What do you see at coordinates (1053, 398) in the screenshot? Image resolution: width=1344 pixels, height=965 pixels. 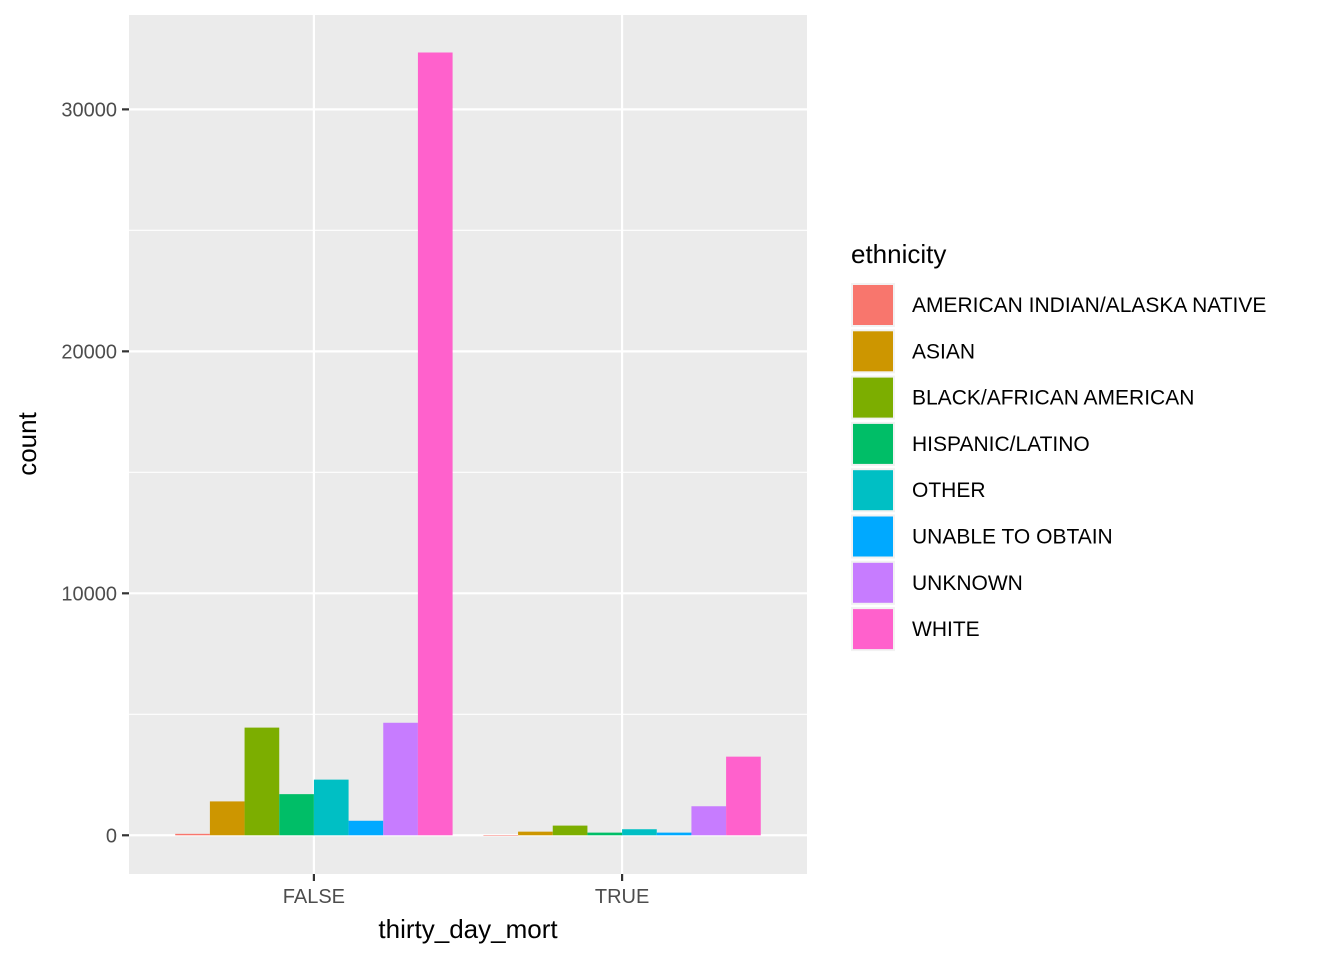 I see `legend-label: BLACK/AFRICAN AMERICAN` at bounding box center [1053, 398].